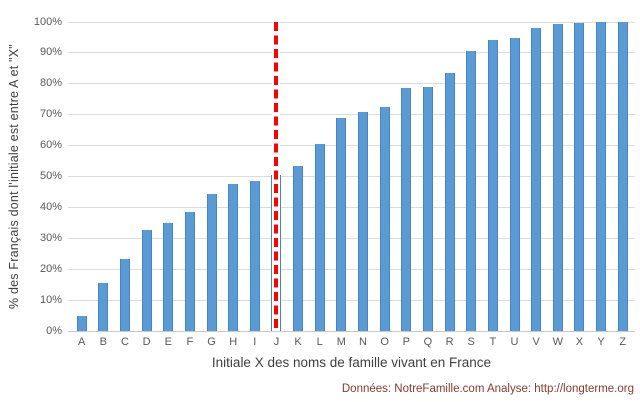 This screenshot has width=640, height=402. Describe the element at coordinates (298, 248) in the screenshot. I see `bar-K` at that location.